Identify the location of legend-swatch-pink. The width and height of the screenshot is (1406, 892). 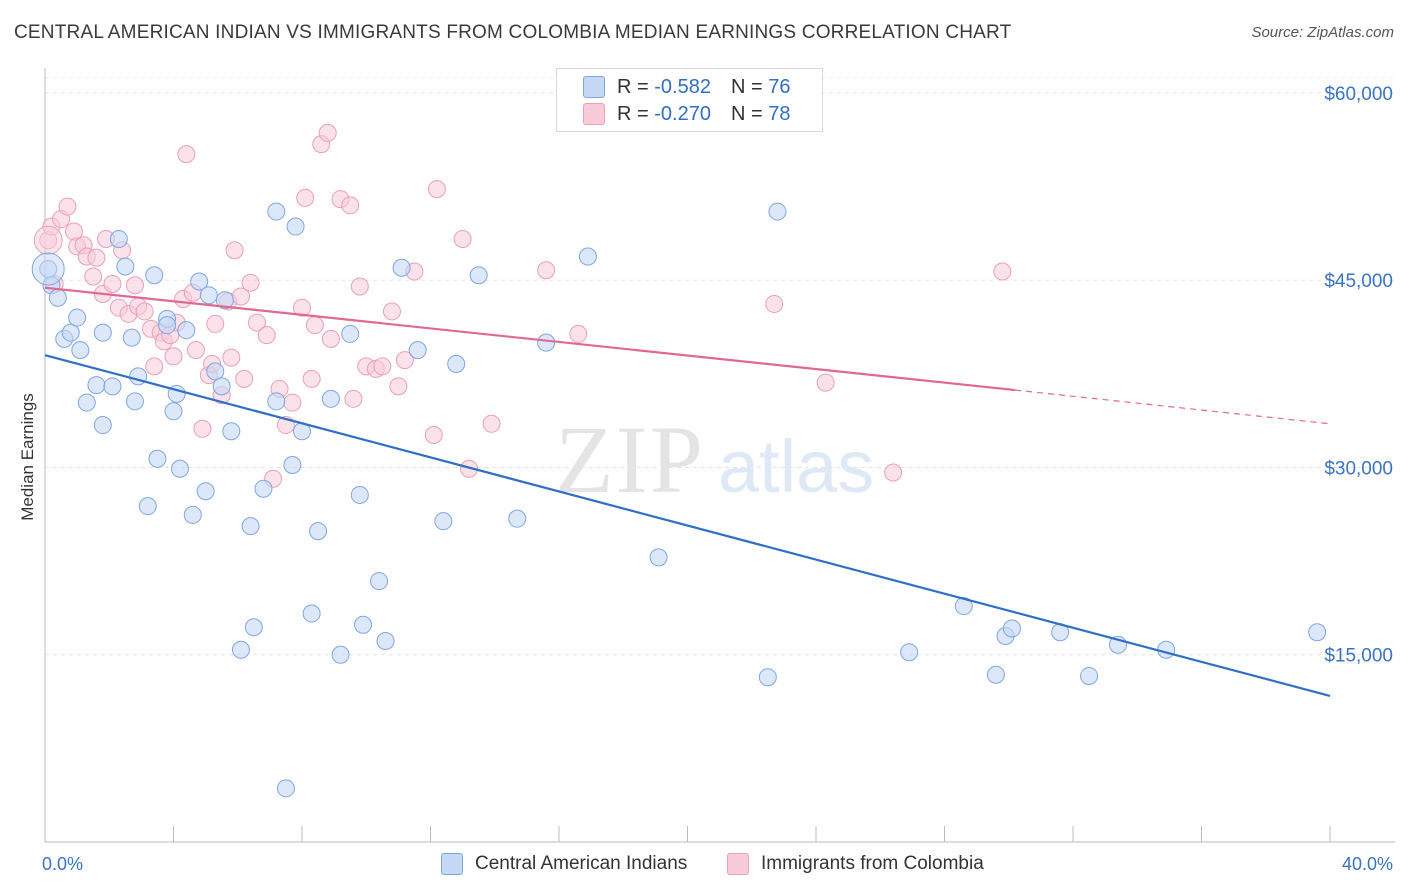
(594, 114).